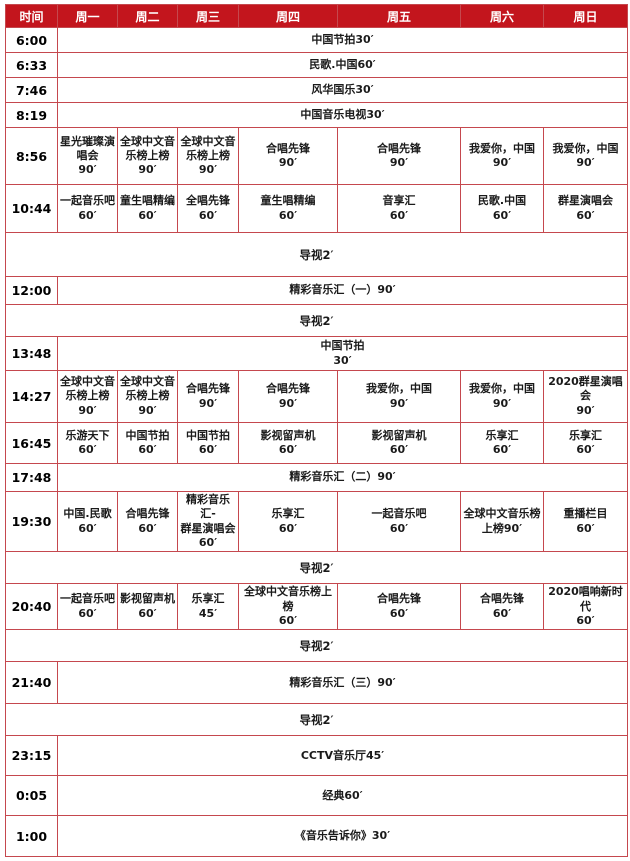  What do you see at coordinates (585, 396) in the screenshot?
I see `program-cell: 2020群星演唱会 90′` at bounding box center [585, 396].